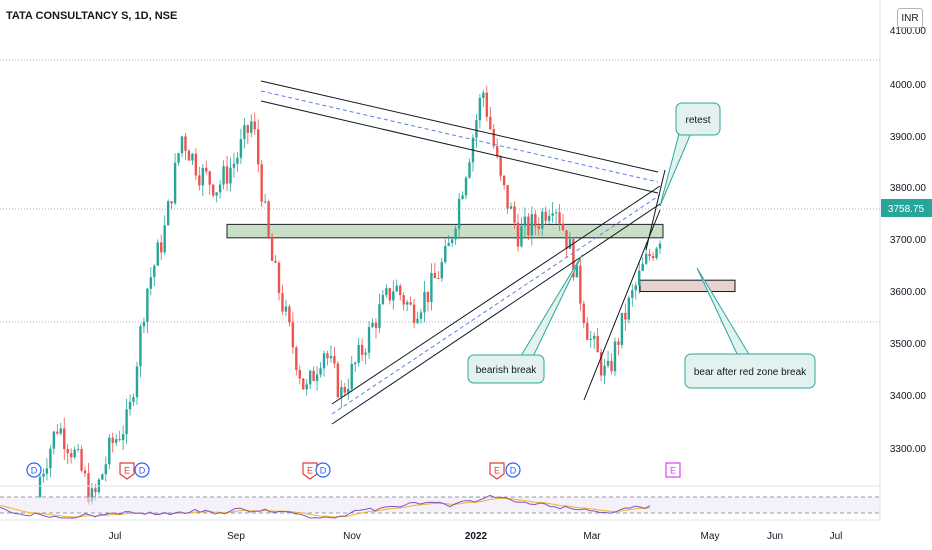 The width and height of the screenshot is (932, 550). Describe the element at coordinates (910, 18) in the screenshot. I see `currency-badge: INR` at that location.